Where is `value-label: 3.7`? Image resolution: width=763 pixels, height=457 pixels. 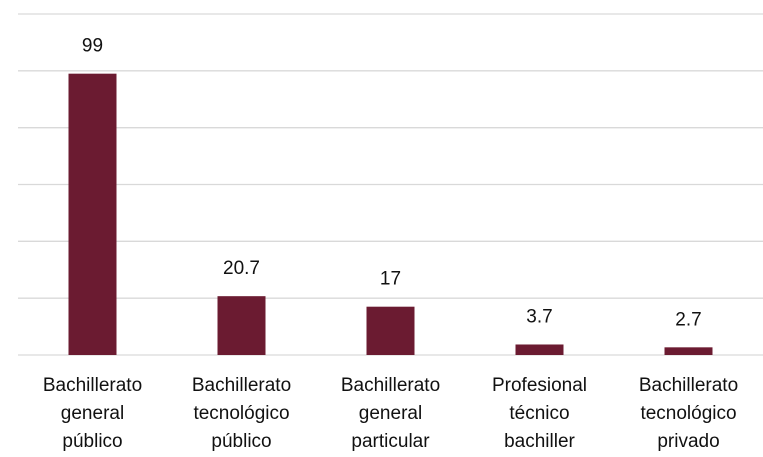 value-label: 3.7 is located at coordinates (539, 317).